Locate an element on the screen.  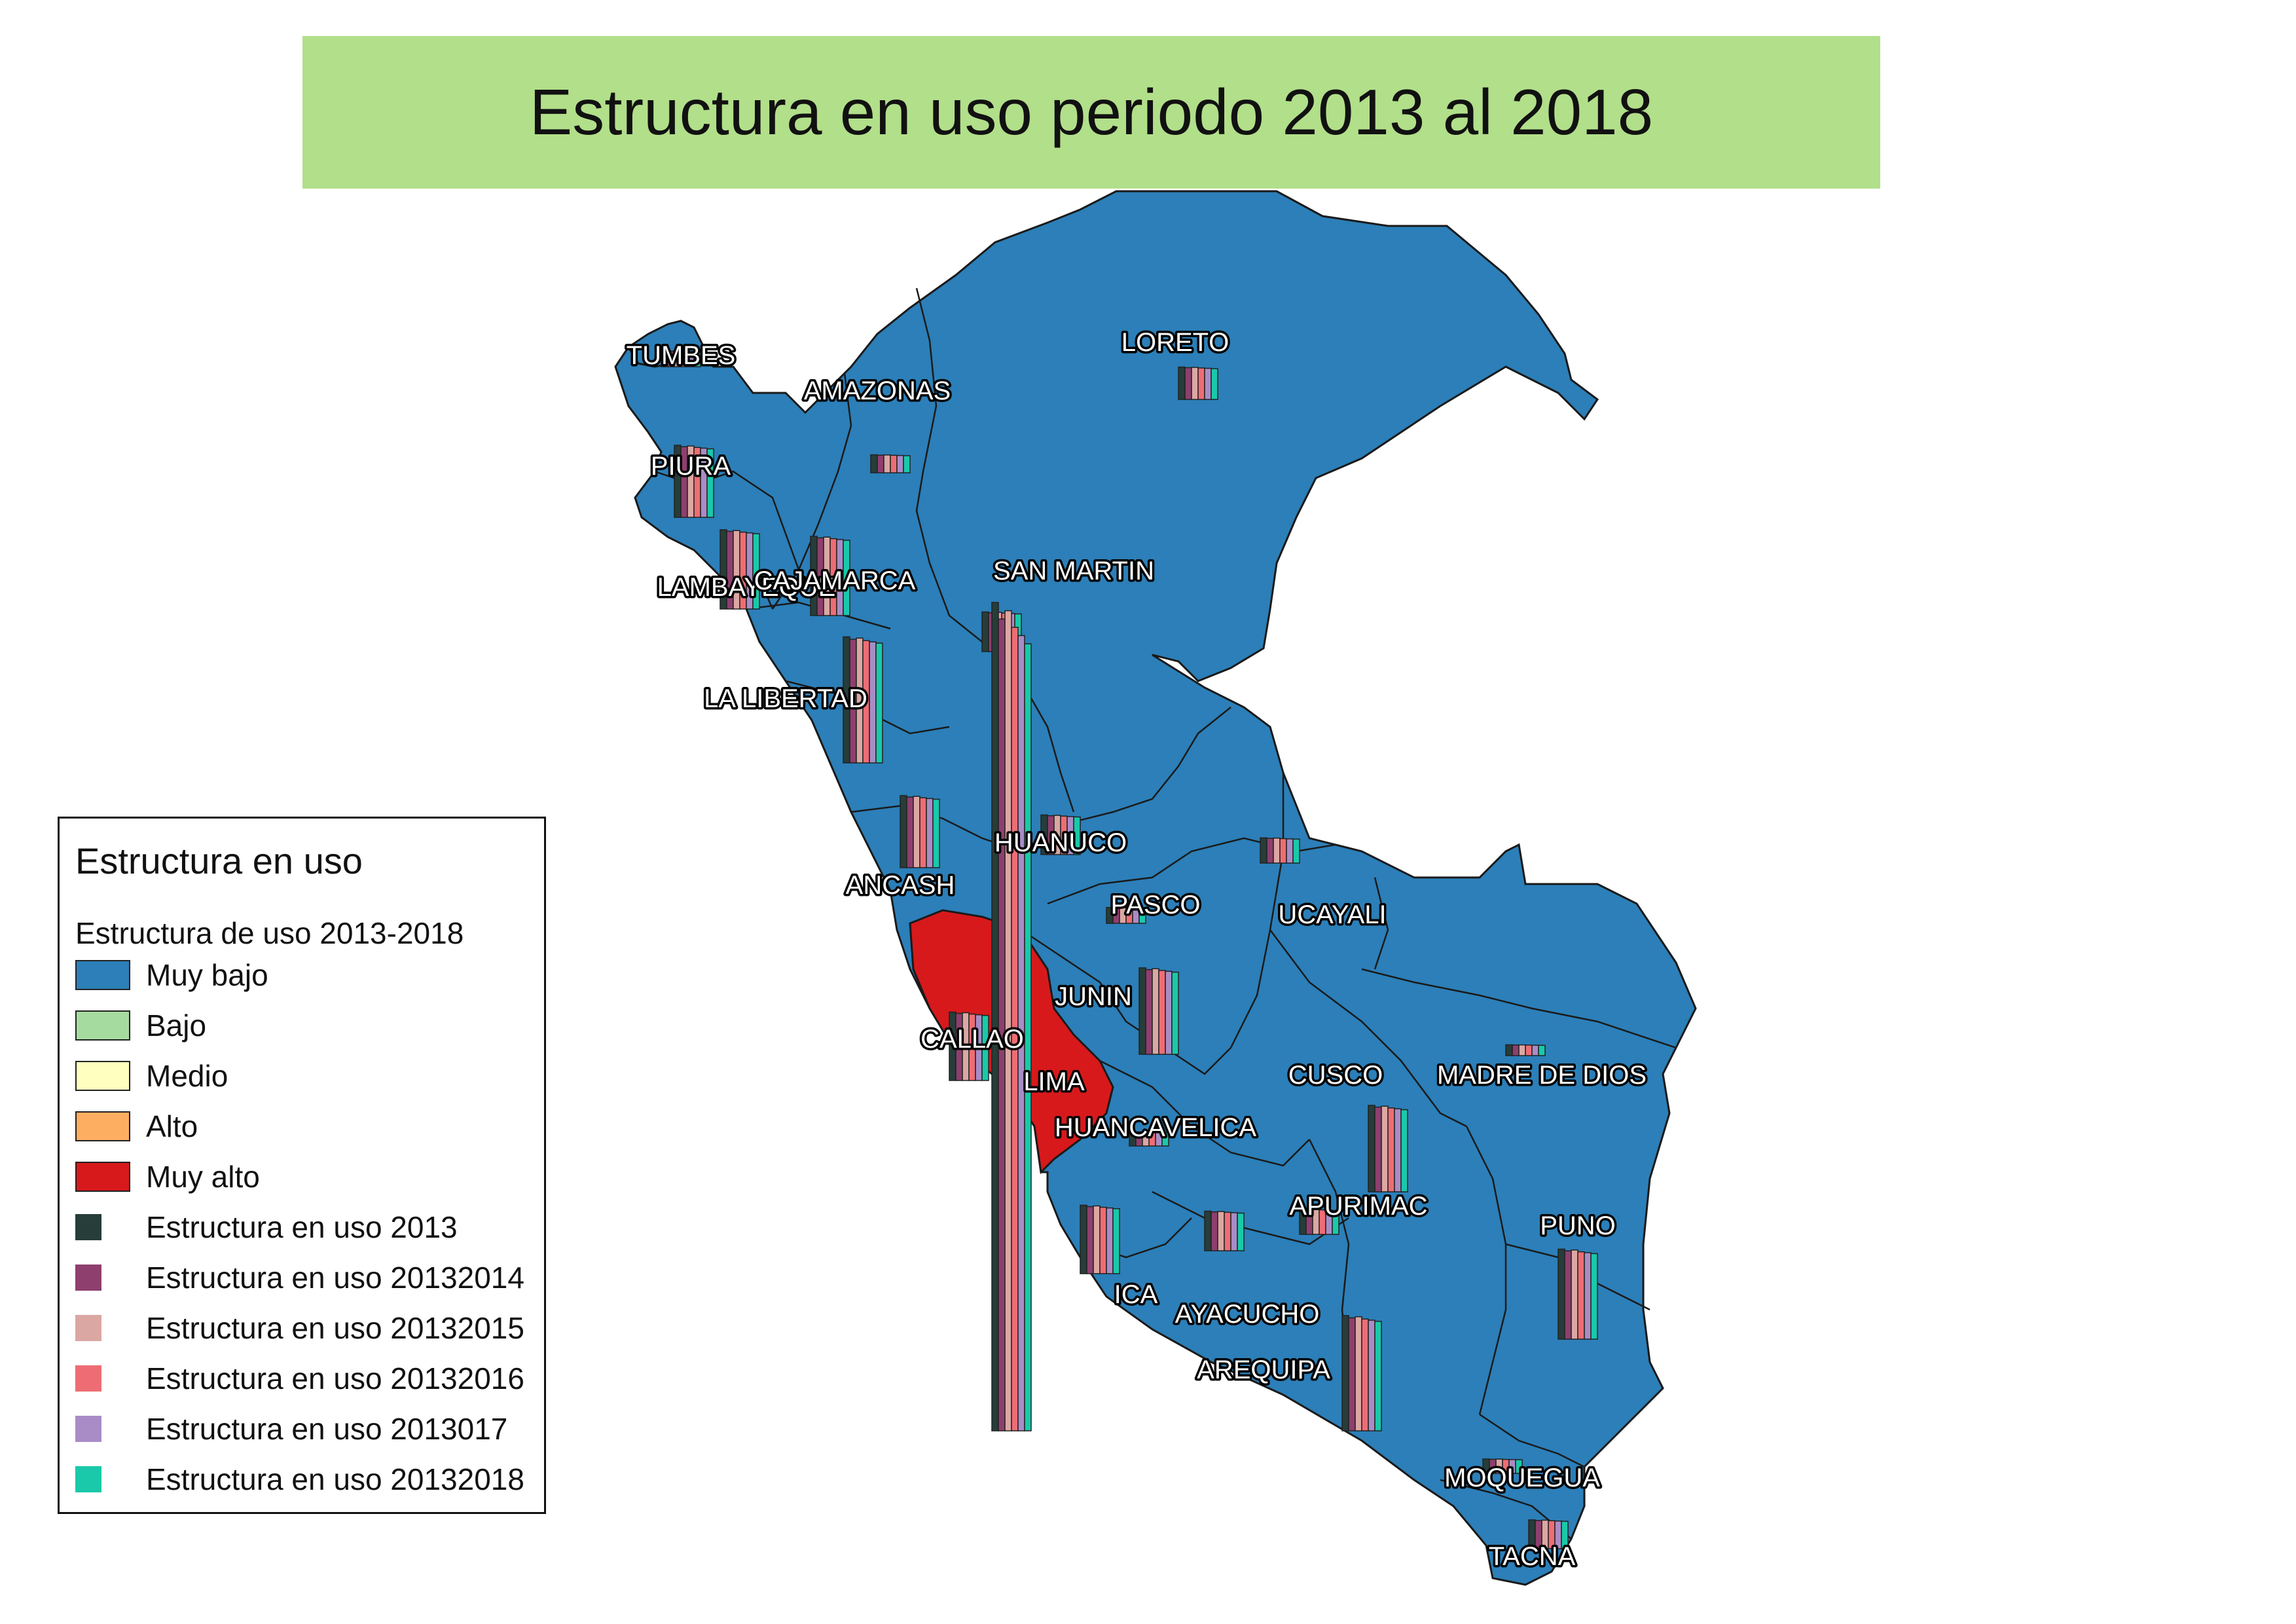
department-label: AREQUIPA is located at coordinates (1263, 1370).